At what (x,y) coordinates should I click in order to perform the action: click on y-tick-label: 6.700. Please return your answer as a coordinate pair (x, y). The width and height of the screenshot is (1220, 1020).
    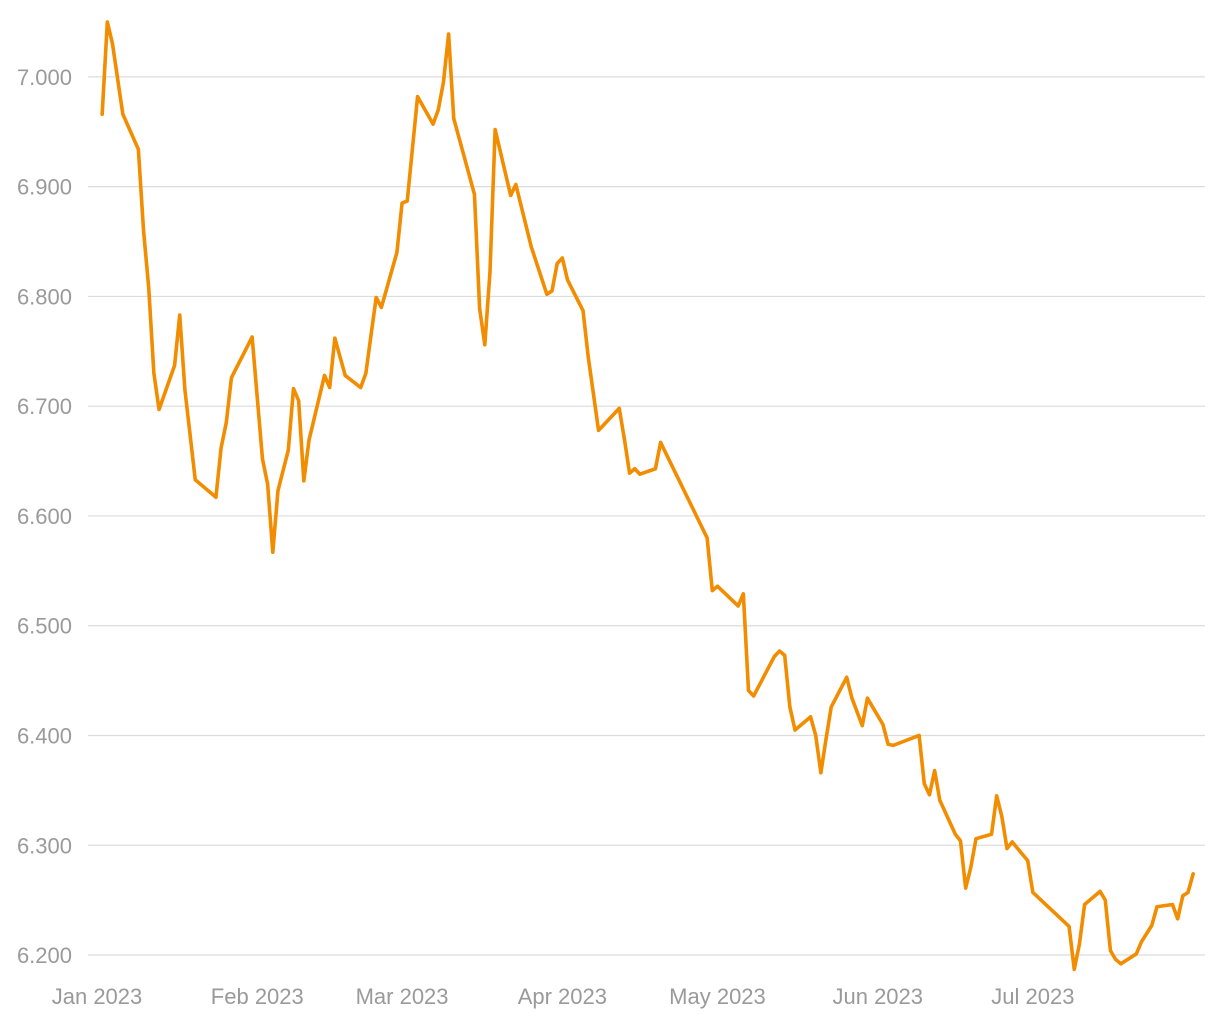
    Looking at the image, I should click on (44, 406).